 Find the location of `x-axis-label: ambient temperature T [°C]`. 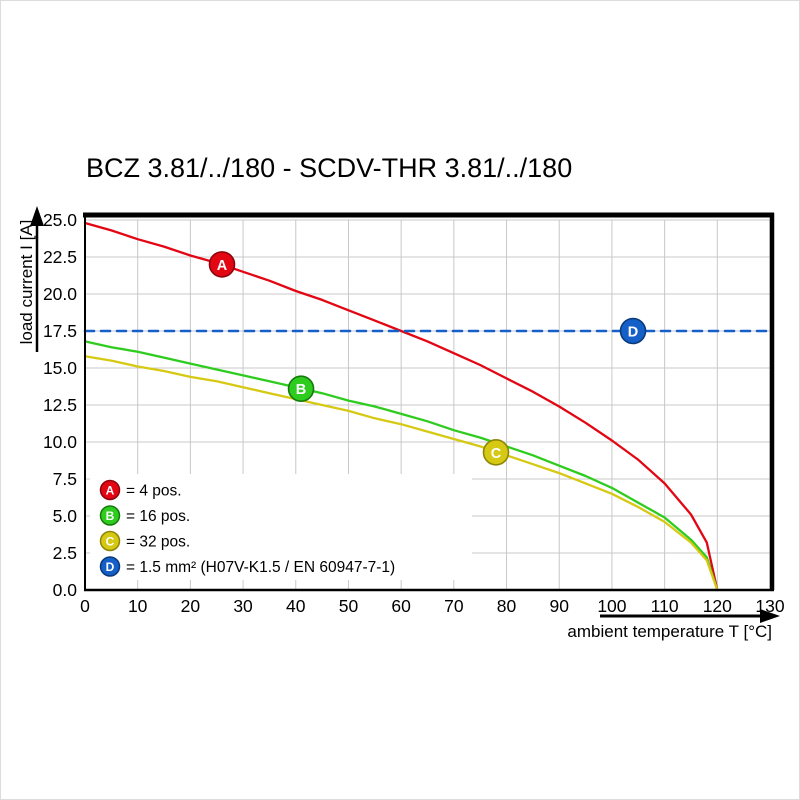

x-axis-label: ambient temperature T [°C] is located at coordinates (669, 631).